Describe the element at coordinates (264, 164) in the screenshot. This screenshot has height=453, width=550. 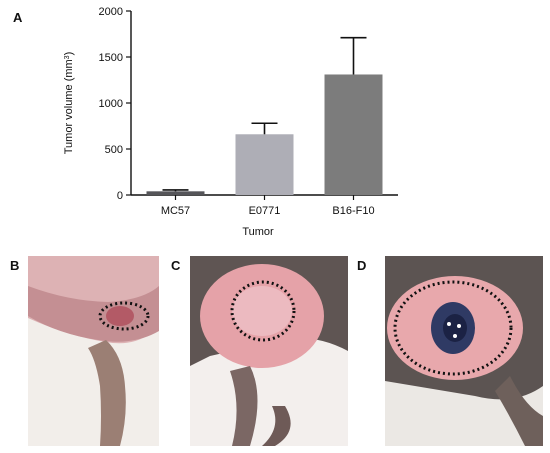
I see `bar-e0771` at that location.